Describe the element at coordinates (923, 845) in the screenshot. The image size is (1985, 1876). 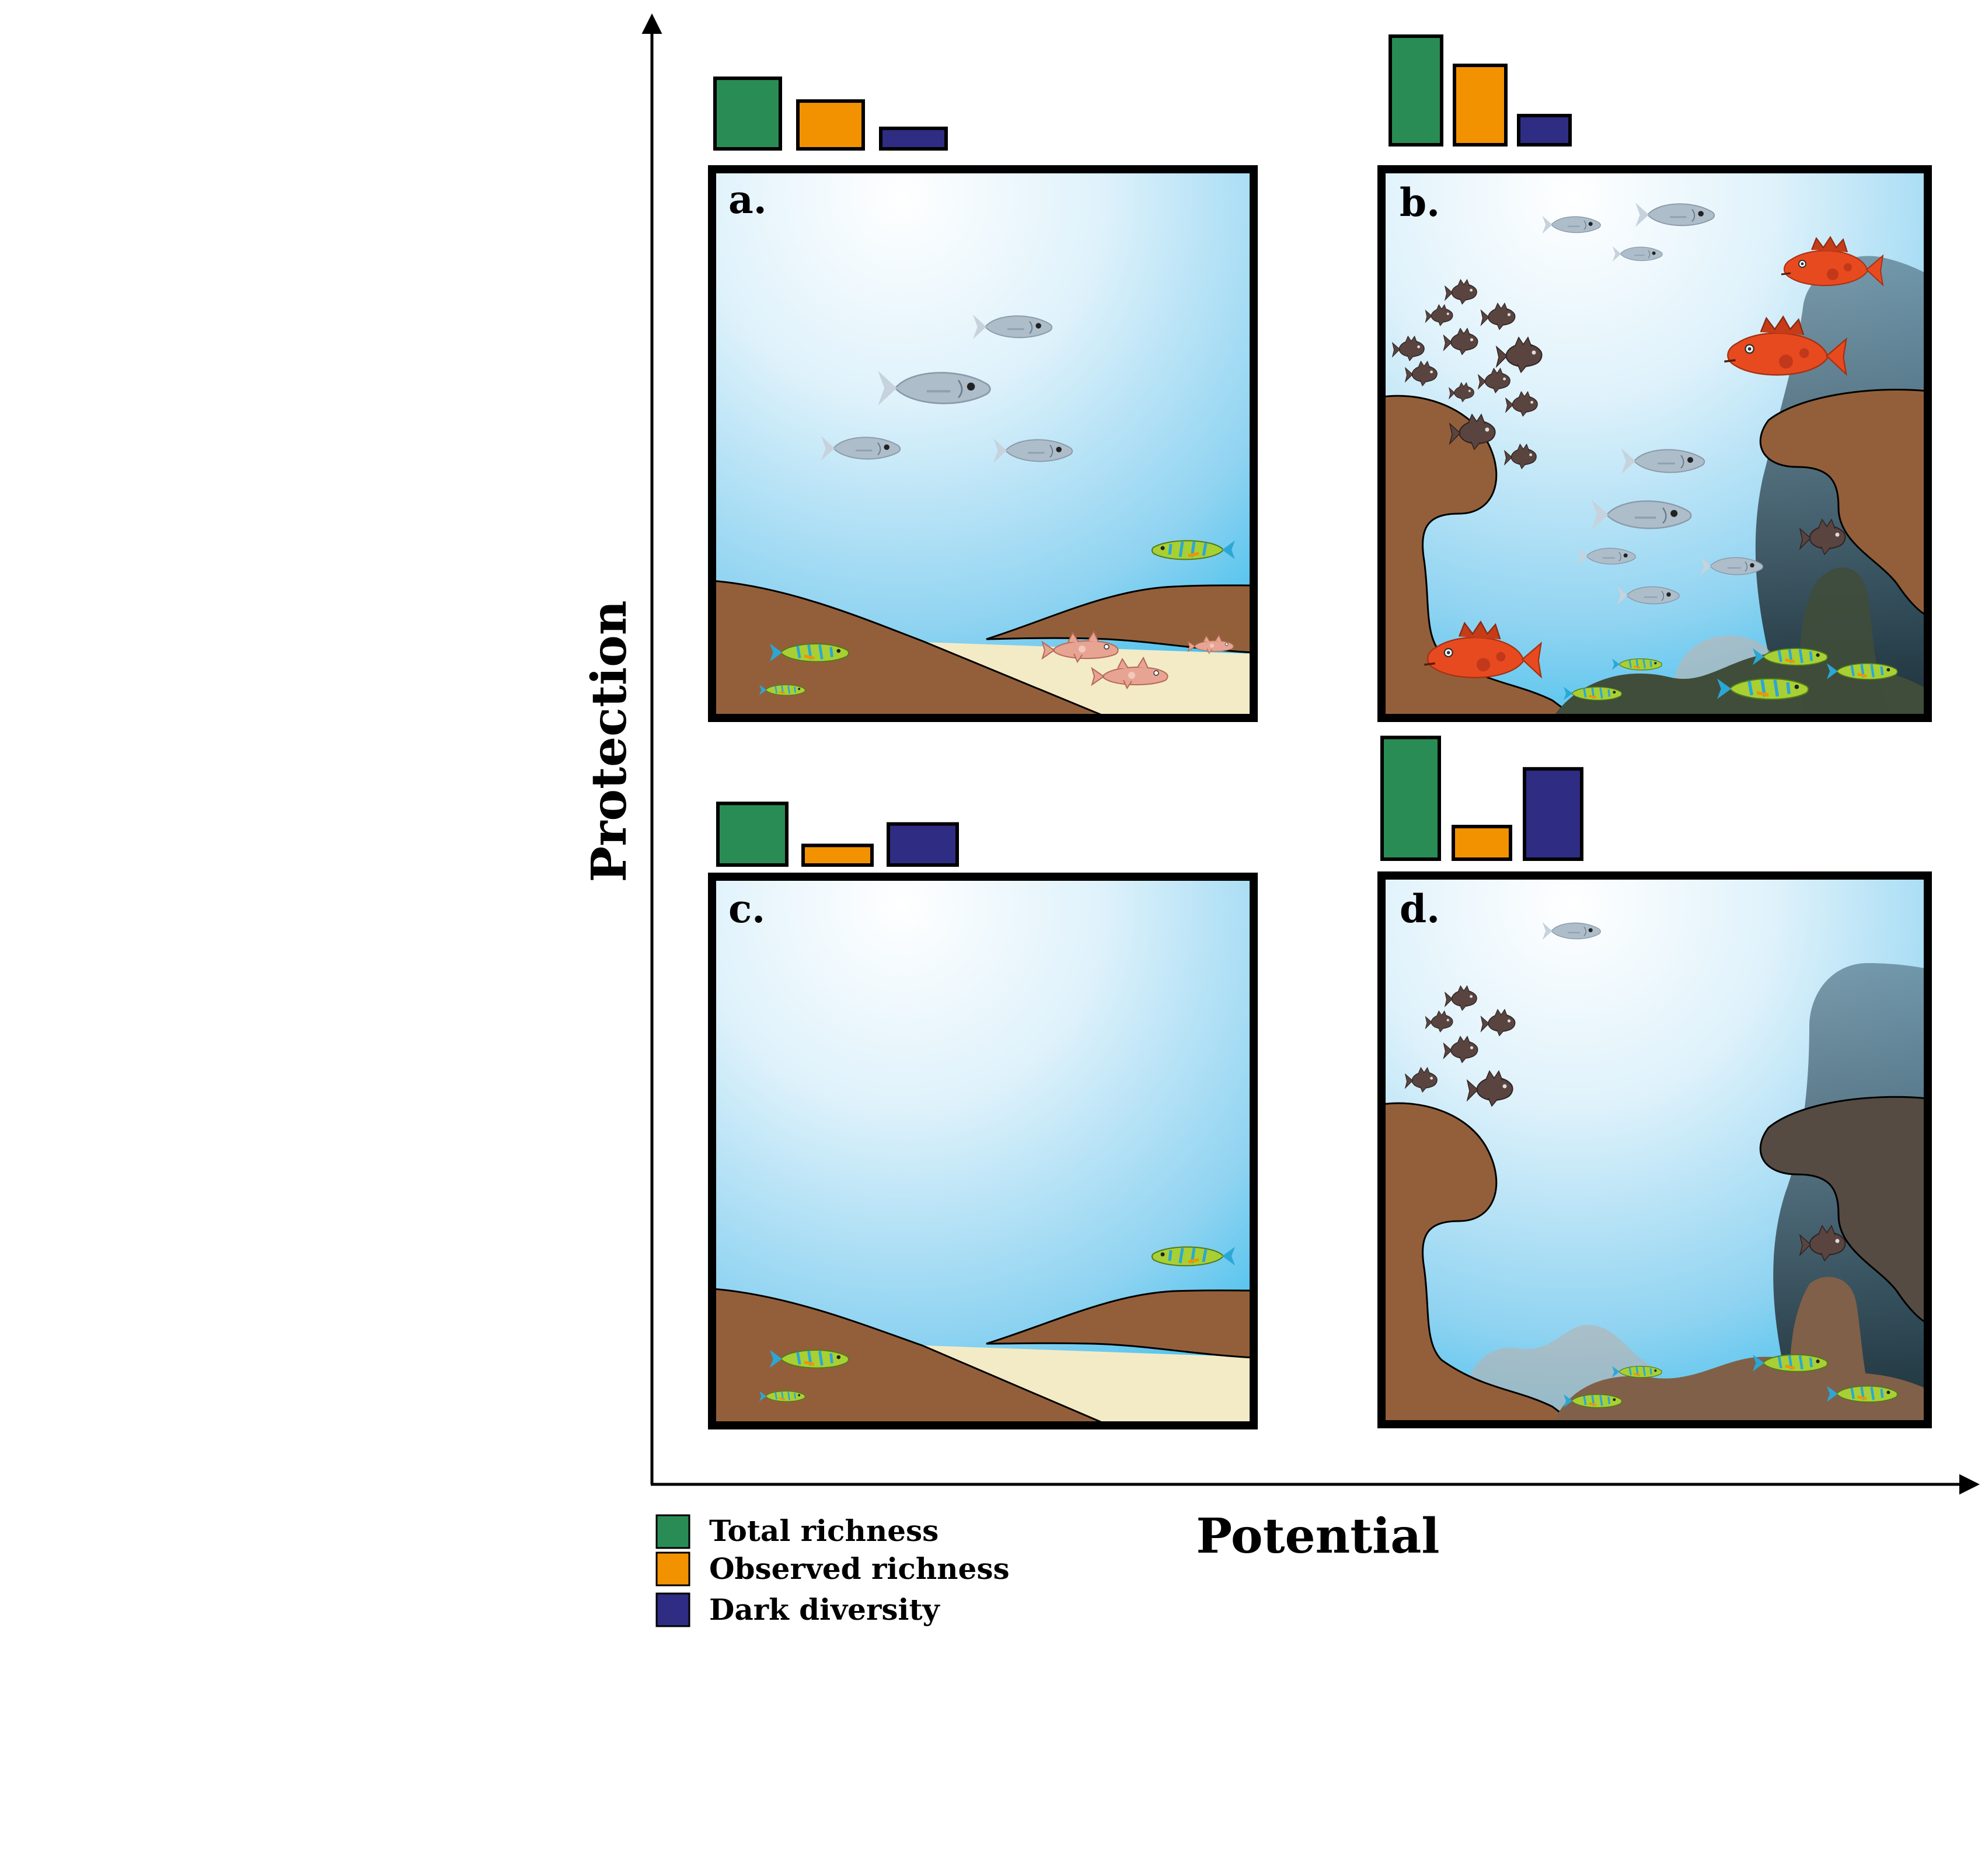
I see `bar-dark-diversity-c` at that location.